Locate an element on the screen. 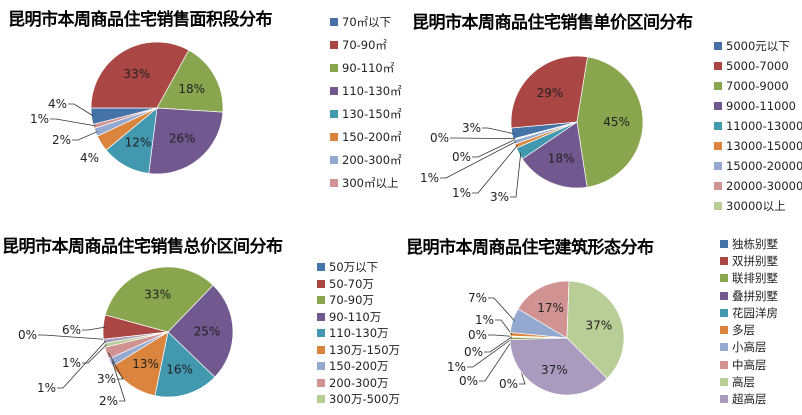 The width and height of the screenshot is (802, 415). legend-item: 15000-20000 is located at coordinates (758, 166).